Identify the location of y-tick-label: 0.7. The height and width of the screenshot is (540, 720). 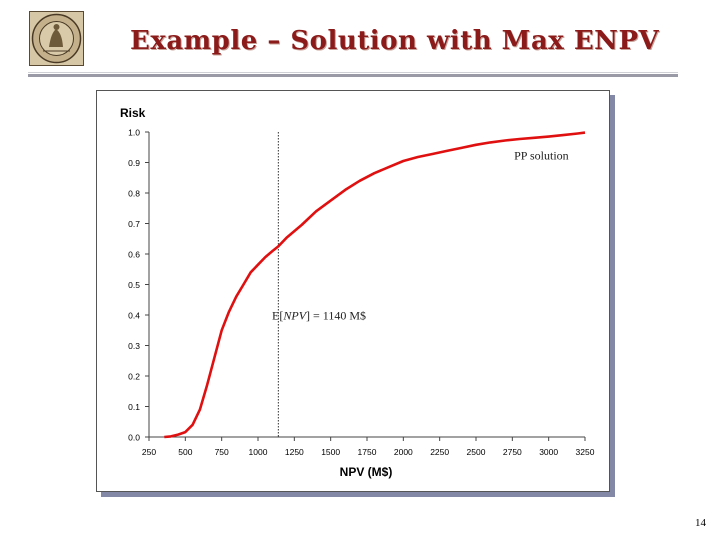
(134, 224).